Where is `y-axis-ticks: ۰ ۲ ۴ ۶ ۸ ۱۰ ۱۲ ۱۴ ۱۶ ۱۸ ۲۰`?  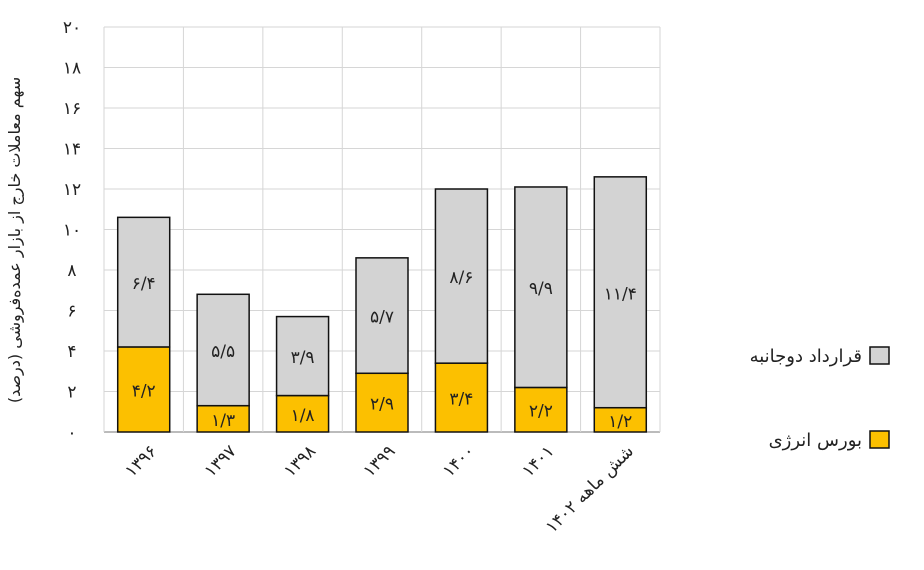 y-axis-ticks: ۰ ۲ ۴ ۶ ۸ ۱۰ ۱۲ ۱۴ ۱۶ ۱۸ ۲۰ is located at coordinates (72, 230).